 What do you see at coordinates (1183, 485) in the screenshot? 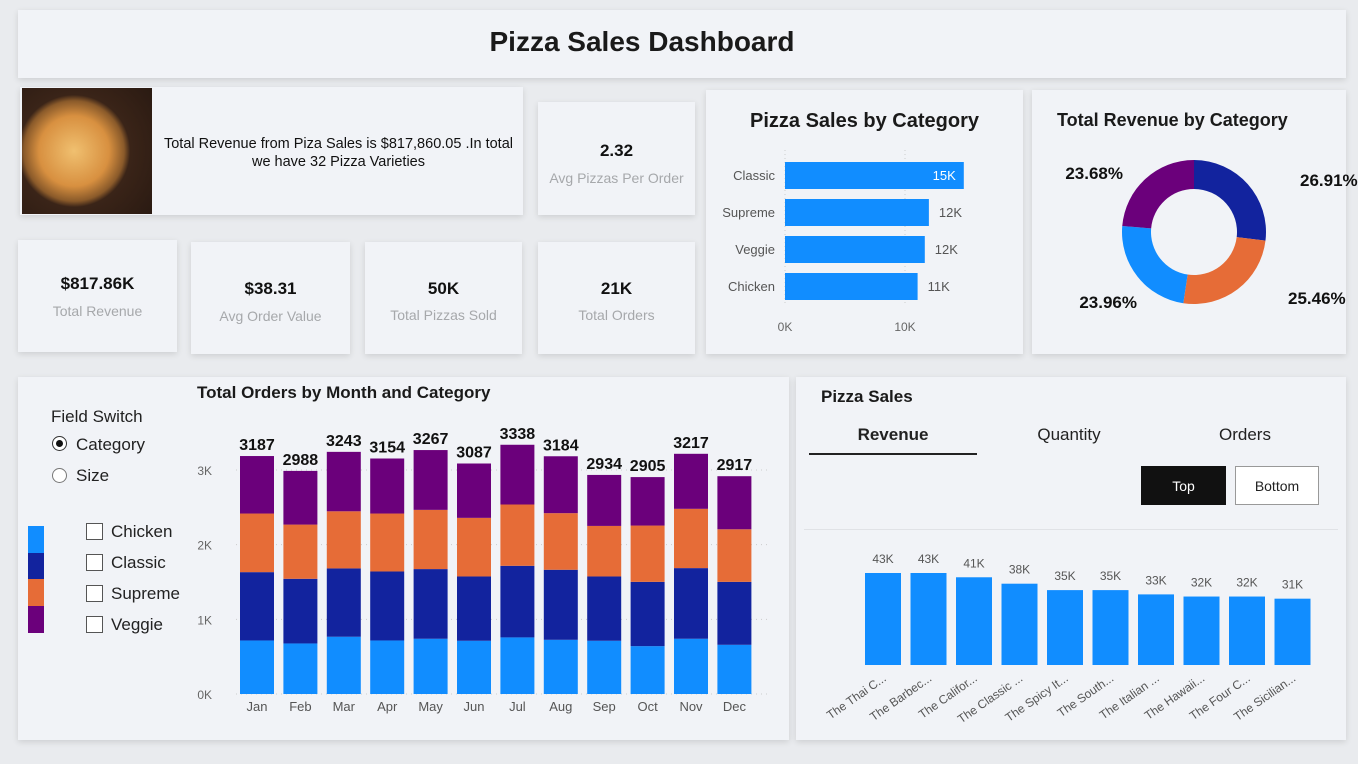
I see `top-button: Top` at bounding box center [1183, 485].